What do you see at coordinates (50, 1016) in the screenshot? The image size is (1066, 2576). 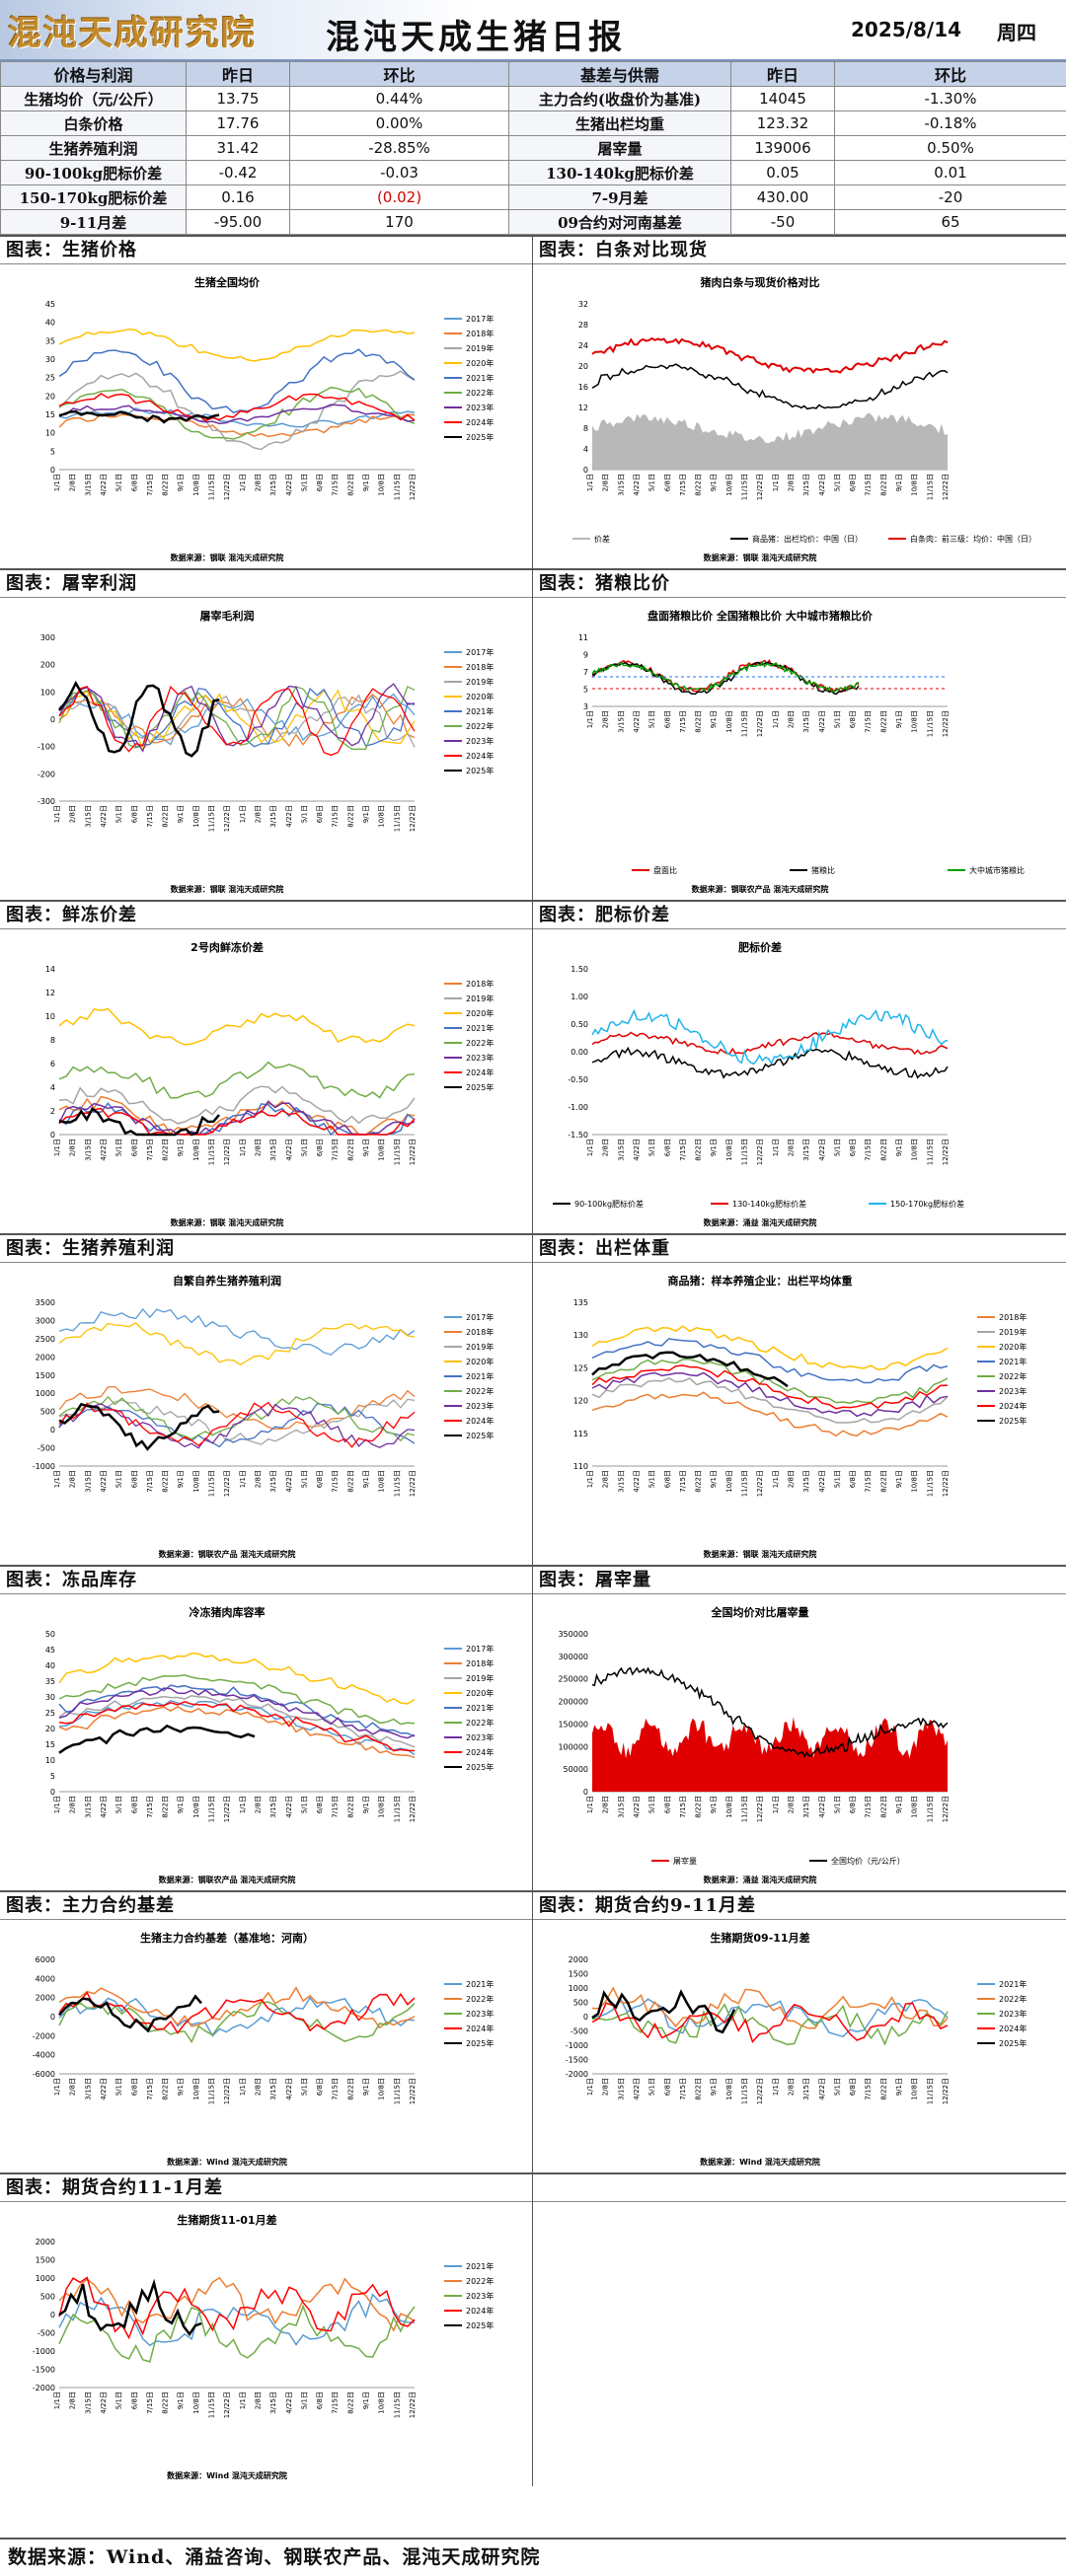 I see `y-tick-label: 10` at bounding box center [50, 1016].